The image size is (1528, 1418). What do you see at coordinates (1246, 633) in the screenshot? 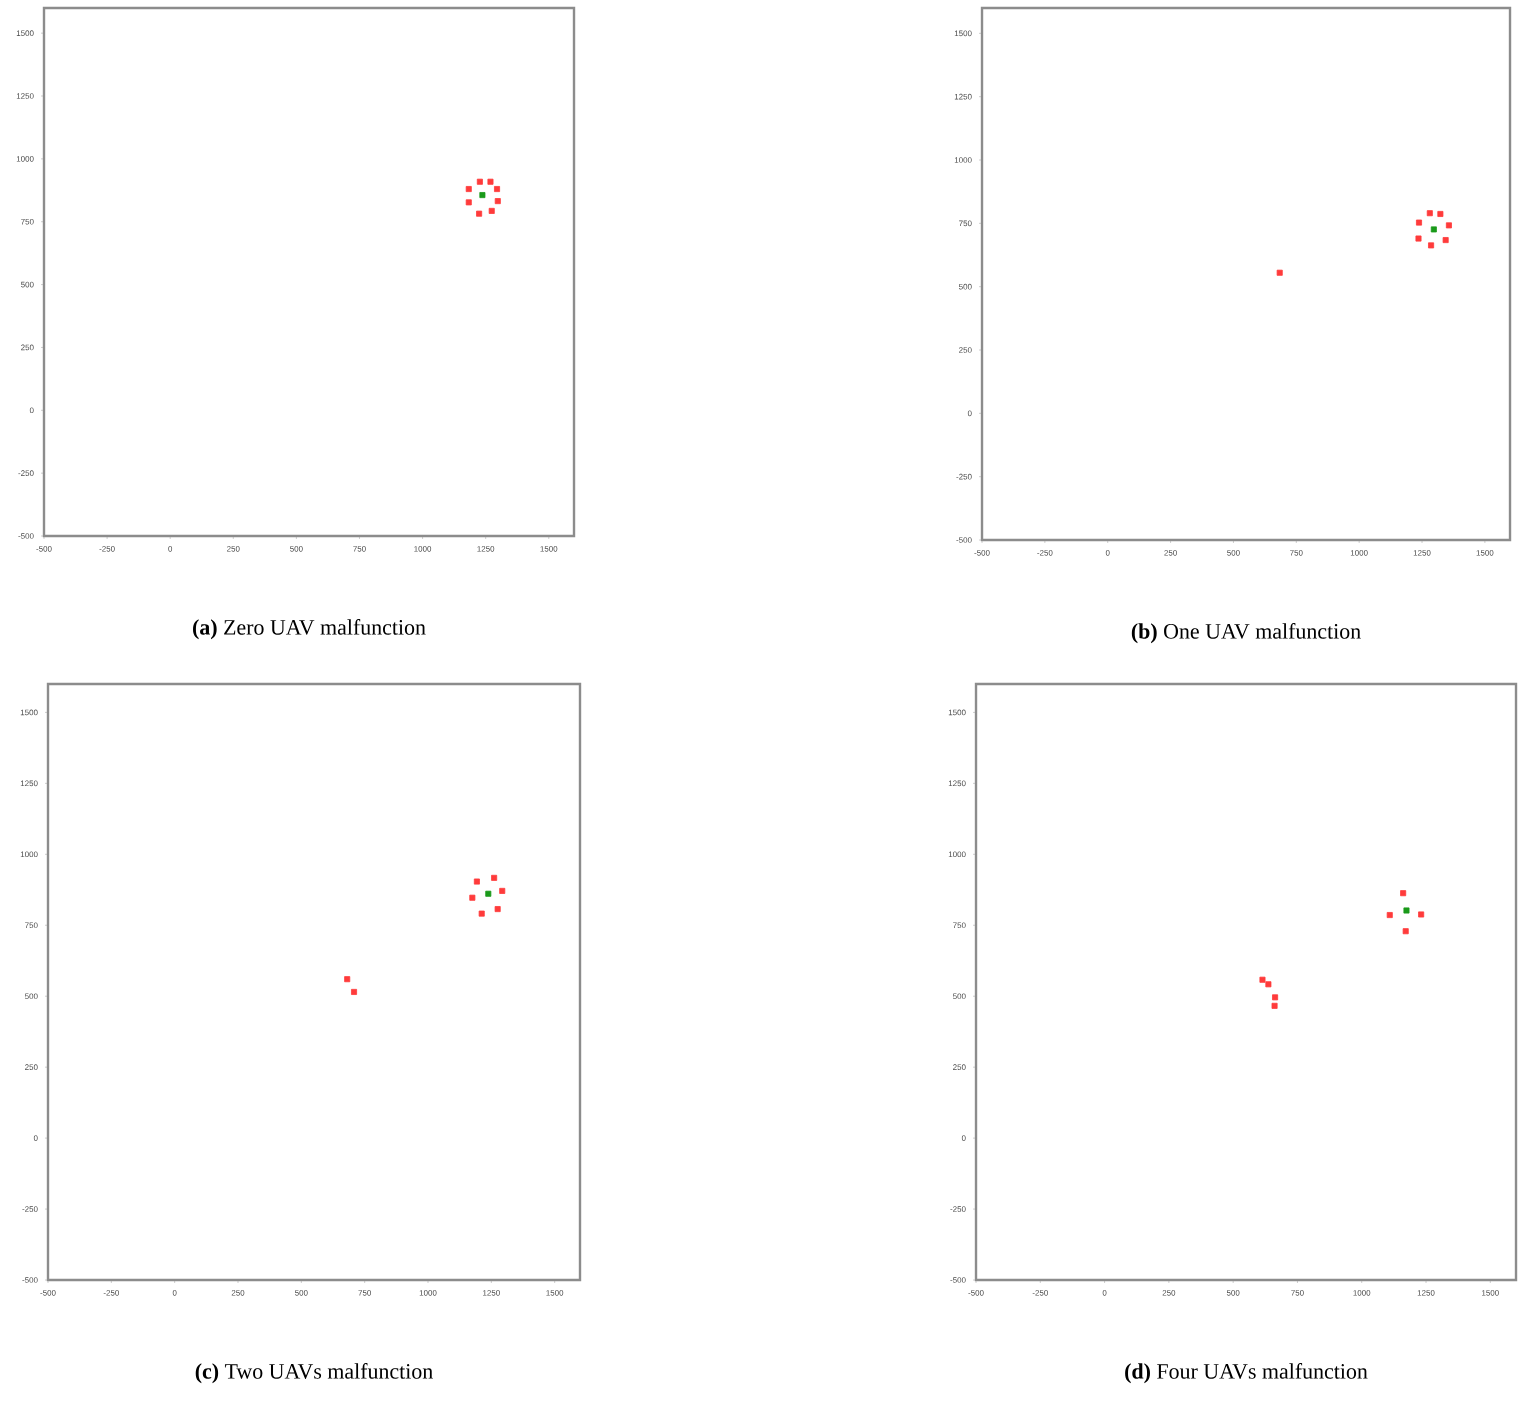
I see `text: (b) One UAV malfunction` at bounding box center [1246, 633].